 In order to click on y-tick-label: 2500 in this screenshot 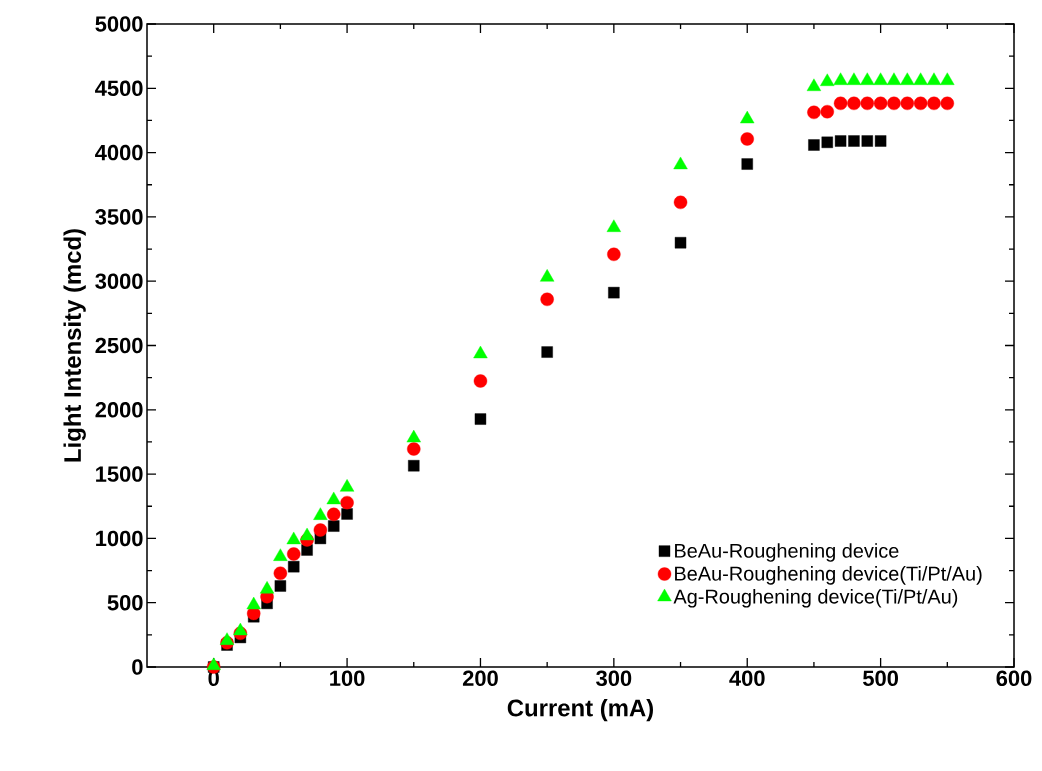, I will do `click(119, 345)`.